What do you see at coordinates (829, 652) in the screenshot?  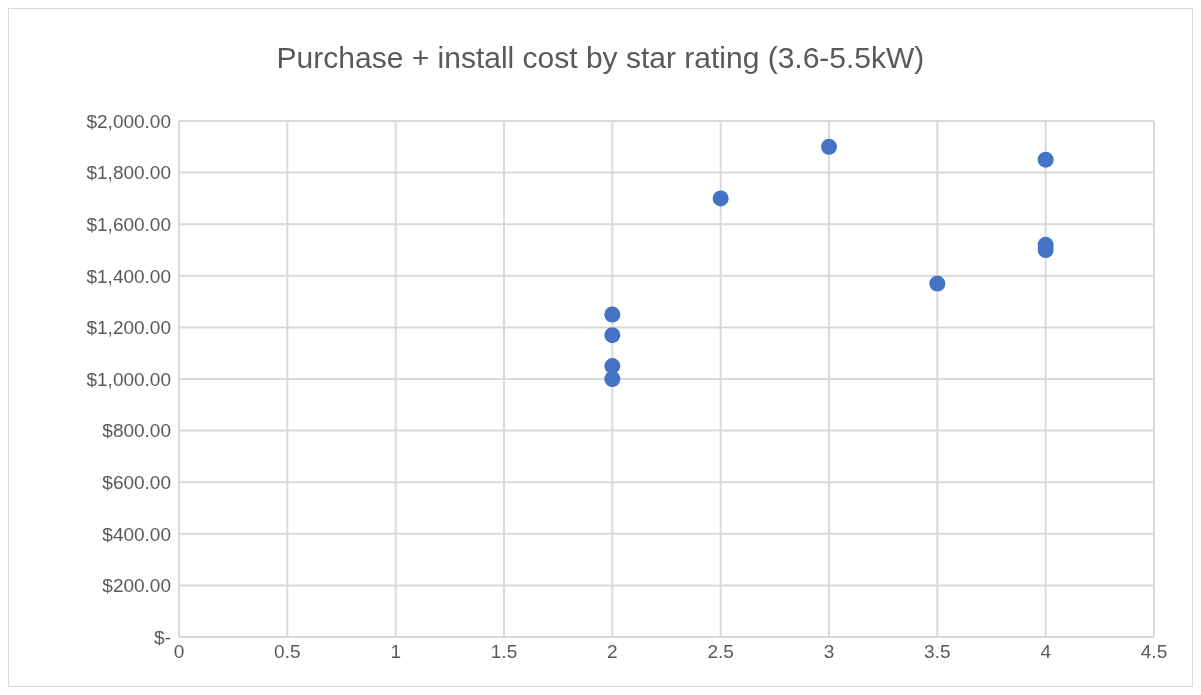 I see `x-tick-label: 3` at bounding box center [829, 652].